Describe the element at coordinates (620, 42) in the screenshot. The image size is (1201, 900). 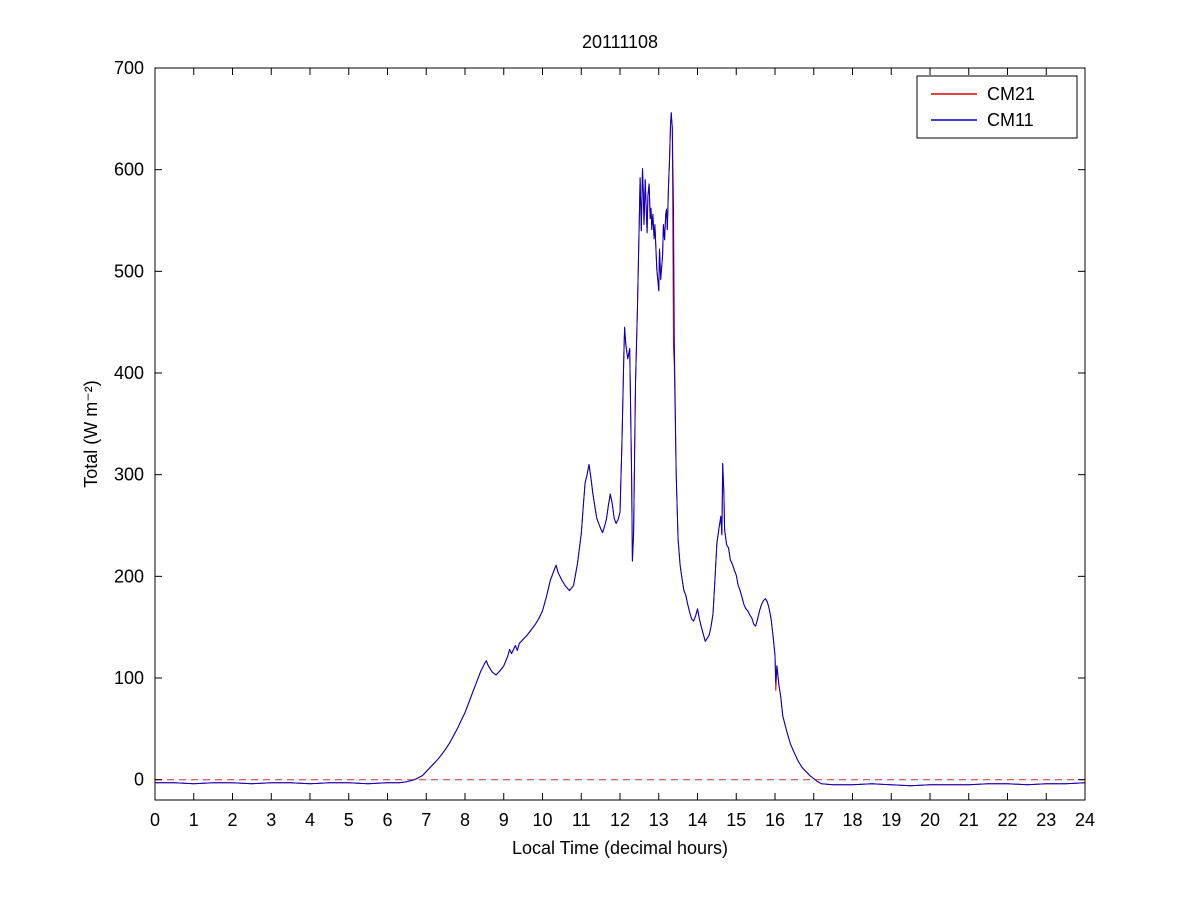
I see `chart-title: 20111108` at that location.